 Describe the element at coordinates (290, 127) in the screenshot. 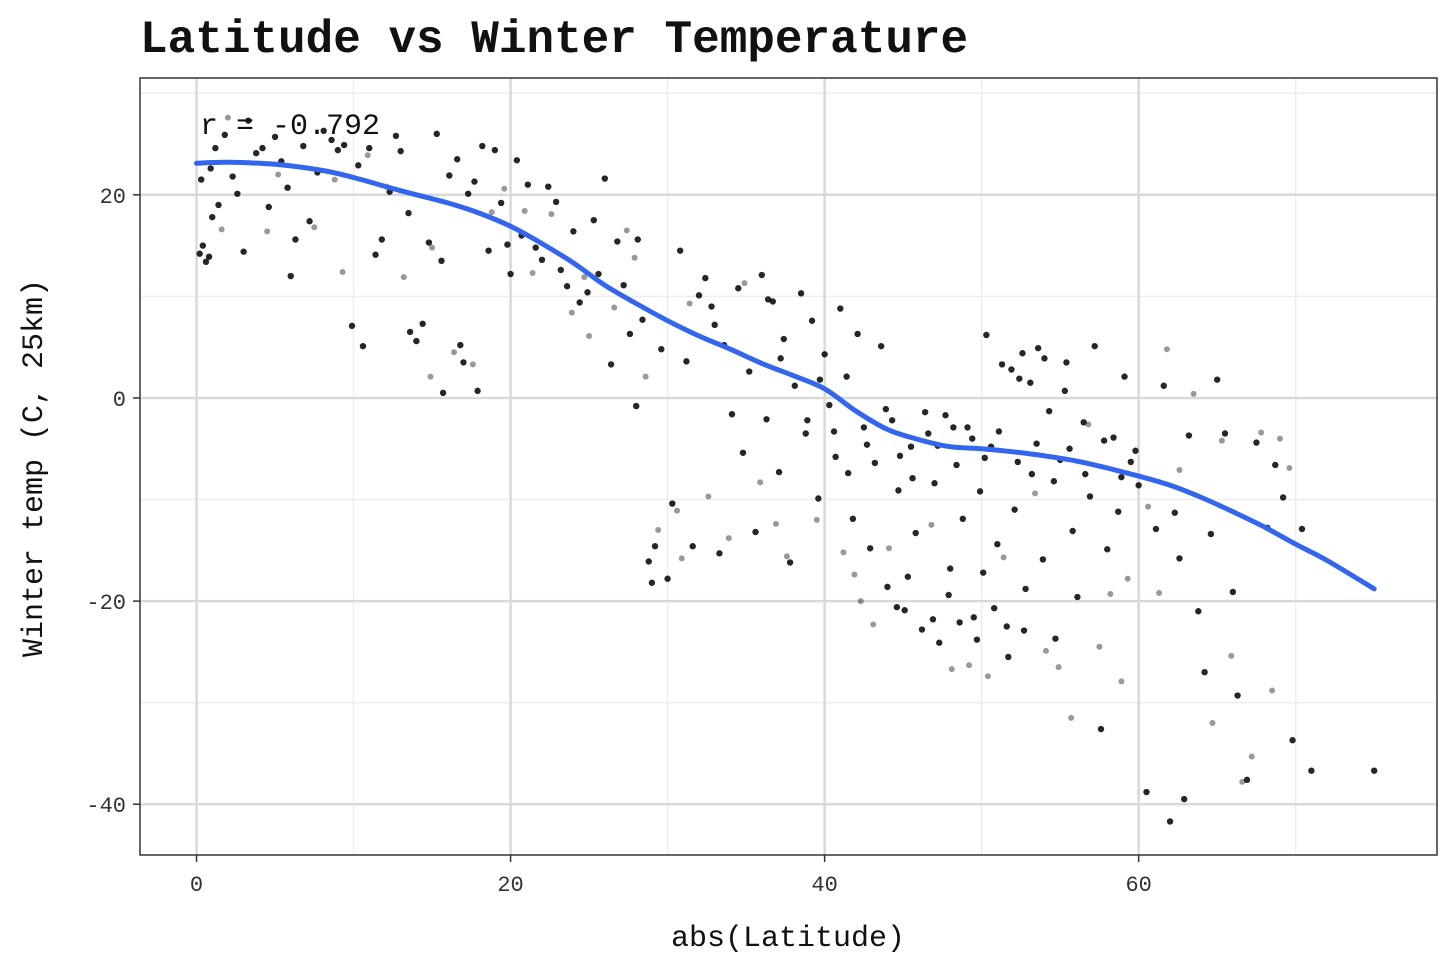

I see `correlation-annotation: r = -0.792` at that location.